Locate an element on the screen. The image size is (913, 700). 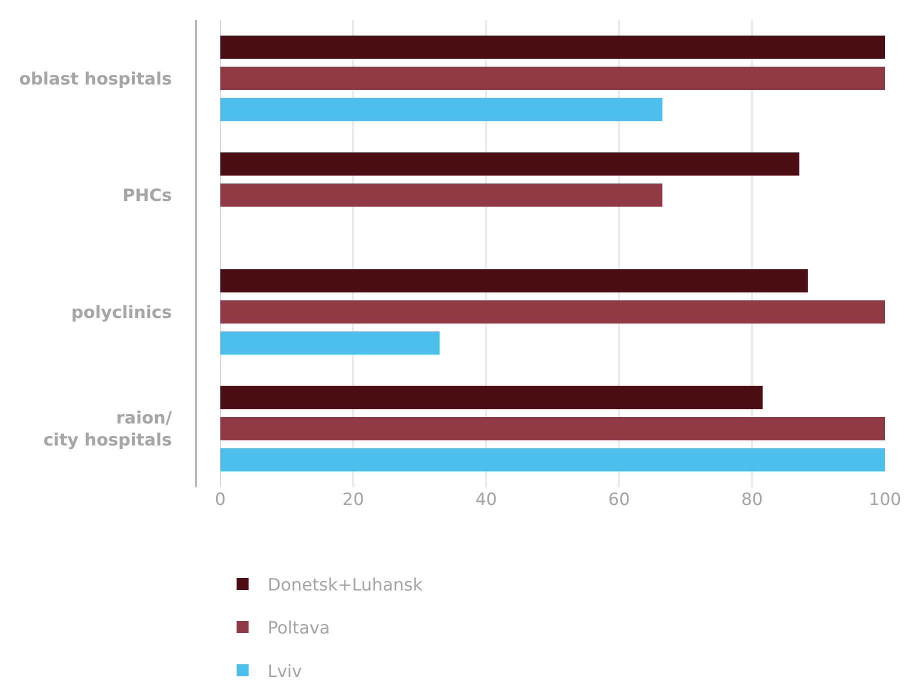
x-tick-label: 80 is located at coordinates (752, 500).